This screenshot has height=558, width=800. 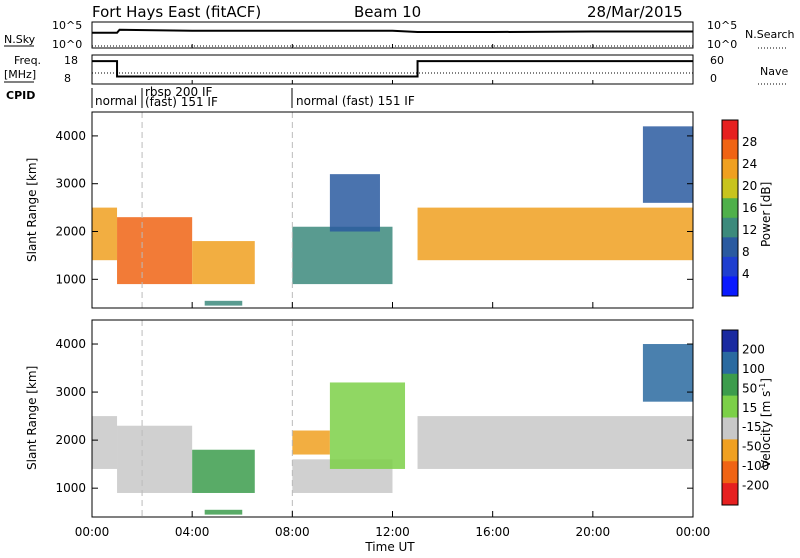 I want to click on nave-tick-bottom: 0, so click(x=713, y=78).